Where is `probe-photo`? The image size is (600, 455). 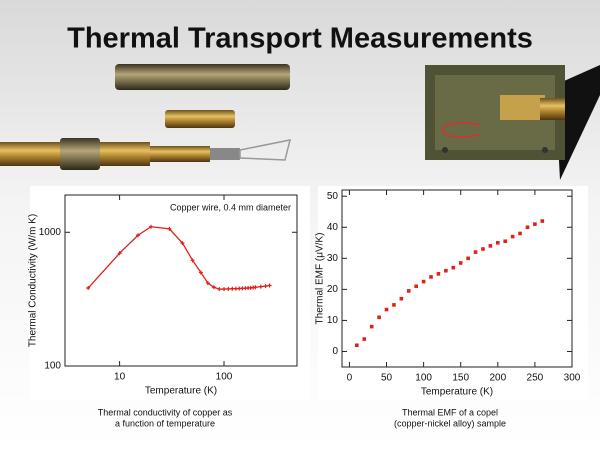 probe-photo is located at coordinates (146, 117).